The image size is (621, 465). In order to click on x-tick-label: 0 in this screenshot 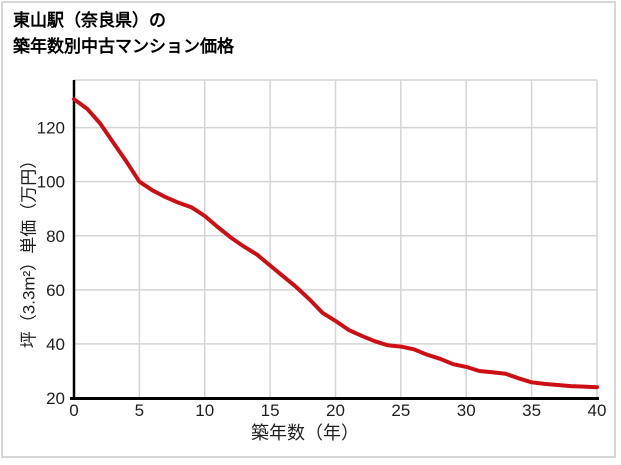, I will do `click(73, 410)`.